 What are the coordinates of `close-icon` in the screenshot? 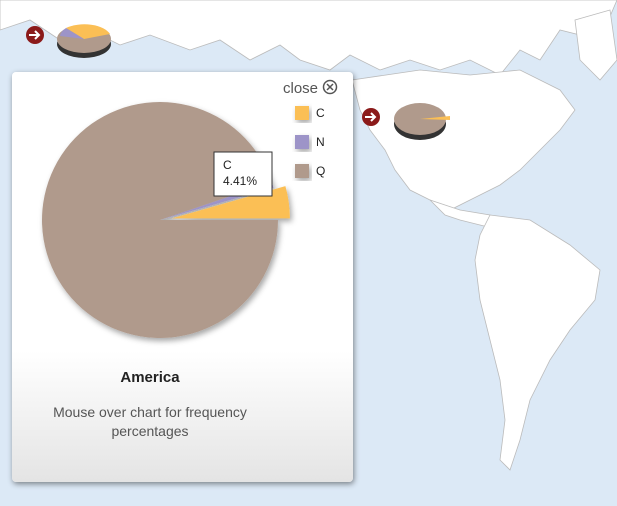 It's located at (330, 87).